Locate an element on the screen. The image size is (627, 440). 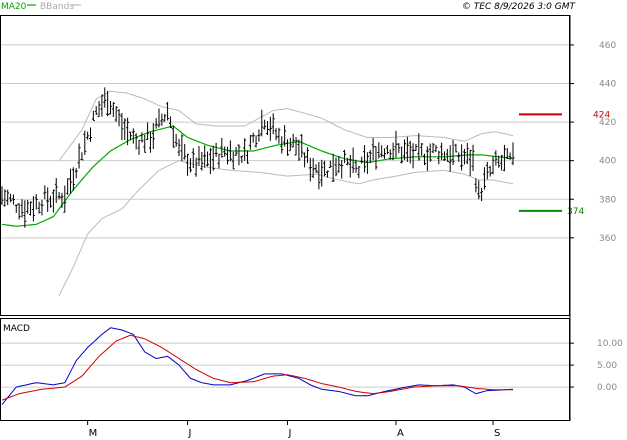
support-label: 374 is located at coordinates (575, 212).